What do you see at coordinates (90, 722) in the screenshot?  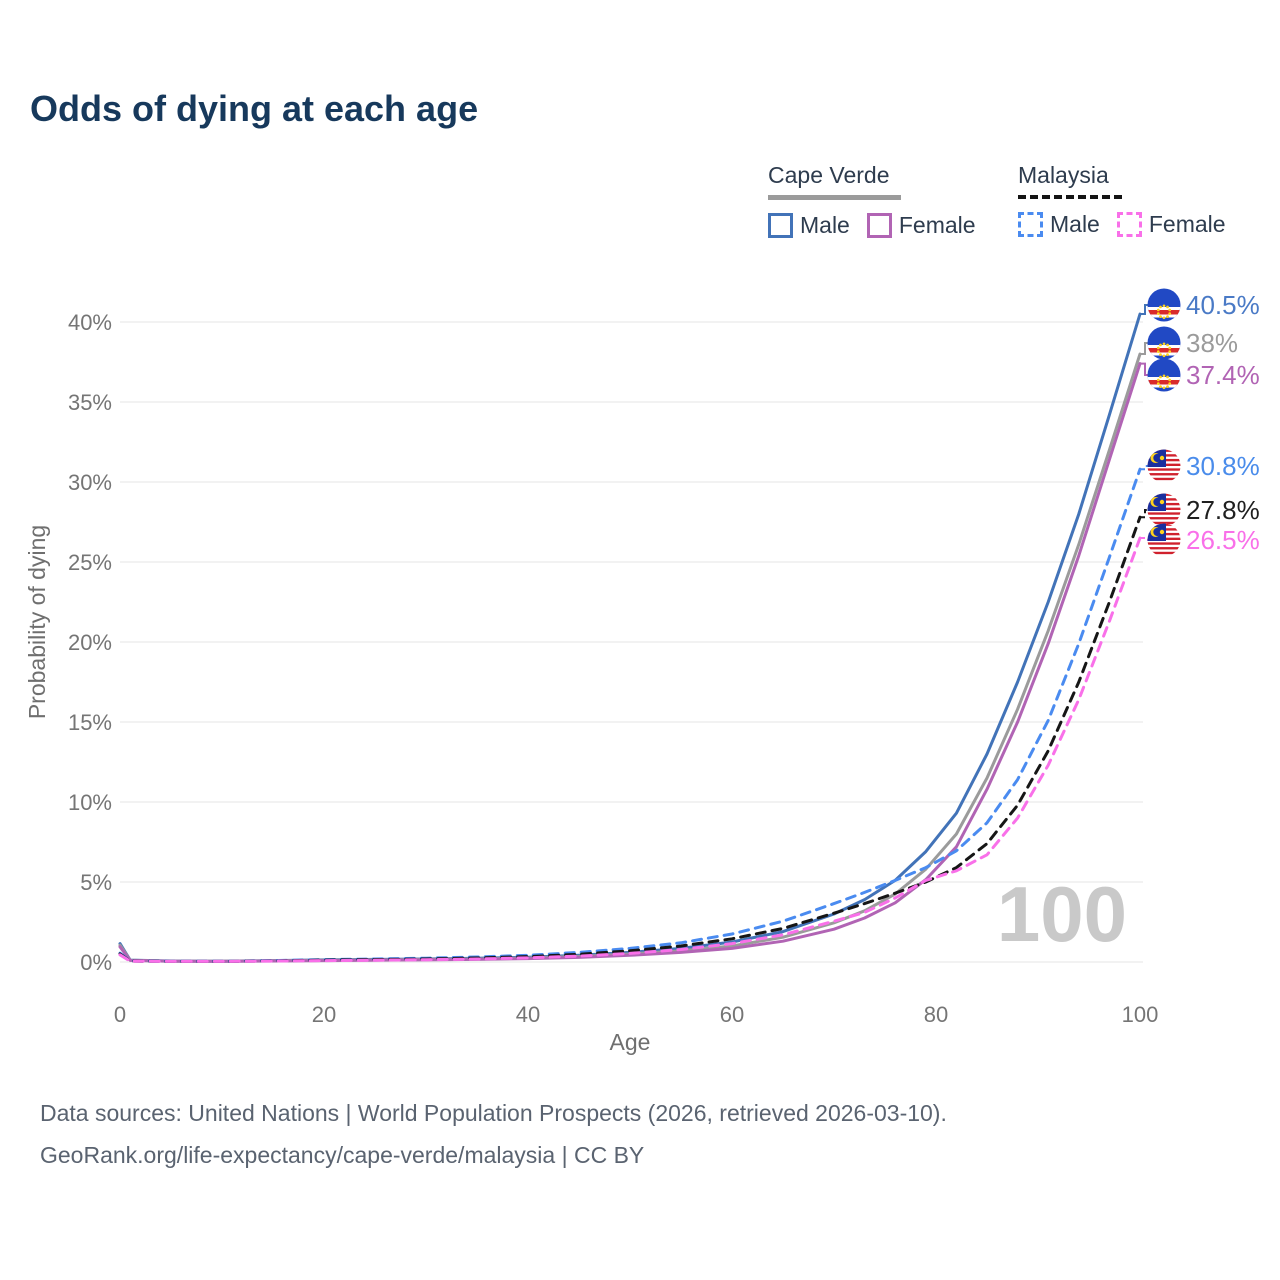 I see `y-tick-label: 15%` at bounding box center [90, 722].